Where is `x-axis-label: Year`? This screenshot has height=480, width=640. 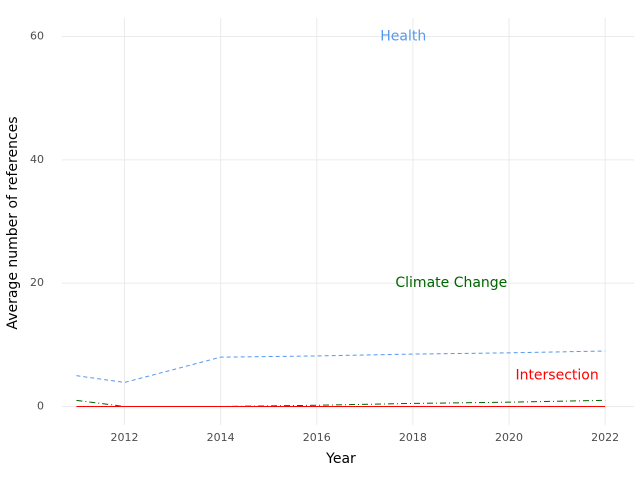
x-axis-label: Year is located at coordinates (340, 459).